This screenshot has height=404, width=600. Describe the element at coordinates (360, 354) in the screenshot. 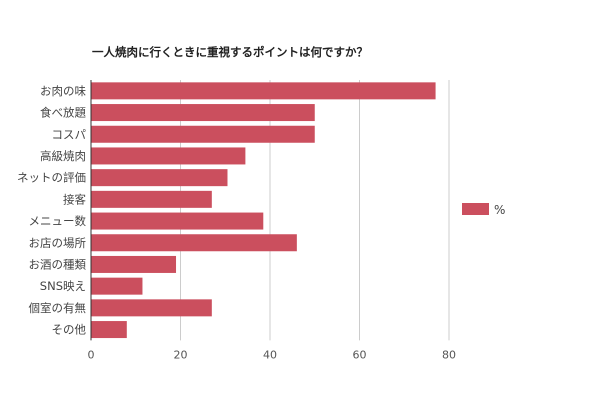

I see `x-tick-label: 60` at that location.